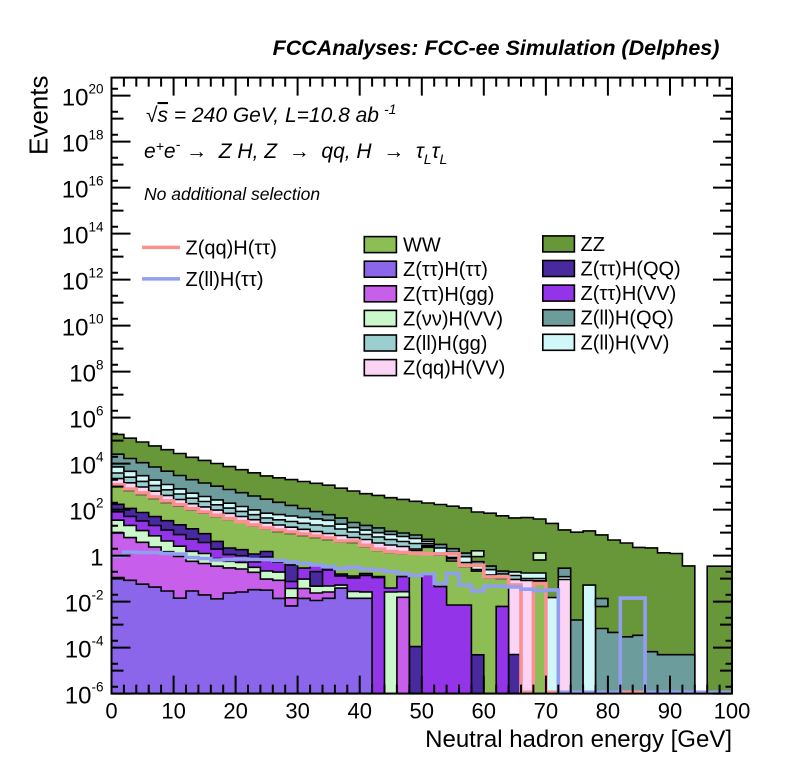 Image resolution: width=796 pixels, height=777 pixels. Describe the element at coordinates (422, 246) in the screenshot. I see `svg-text: WW` at that location.